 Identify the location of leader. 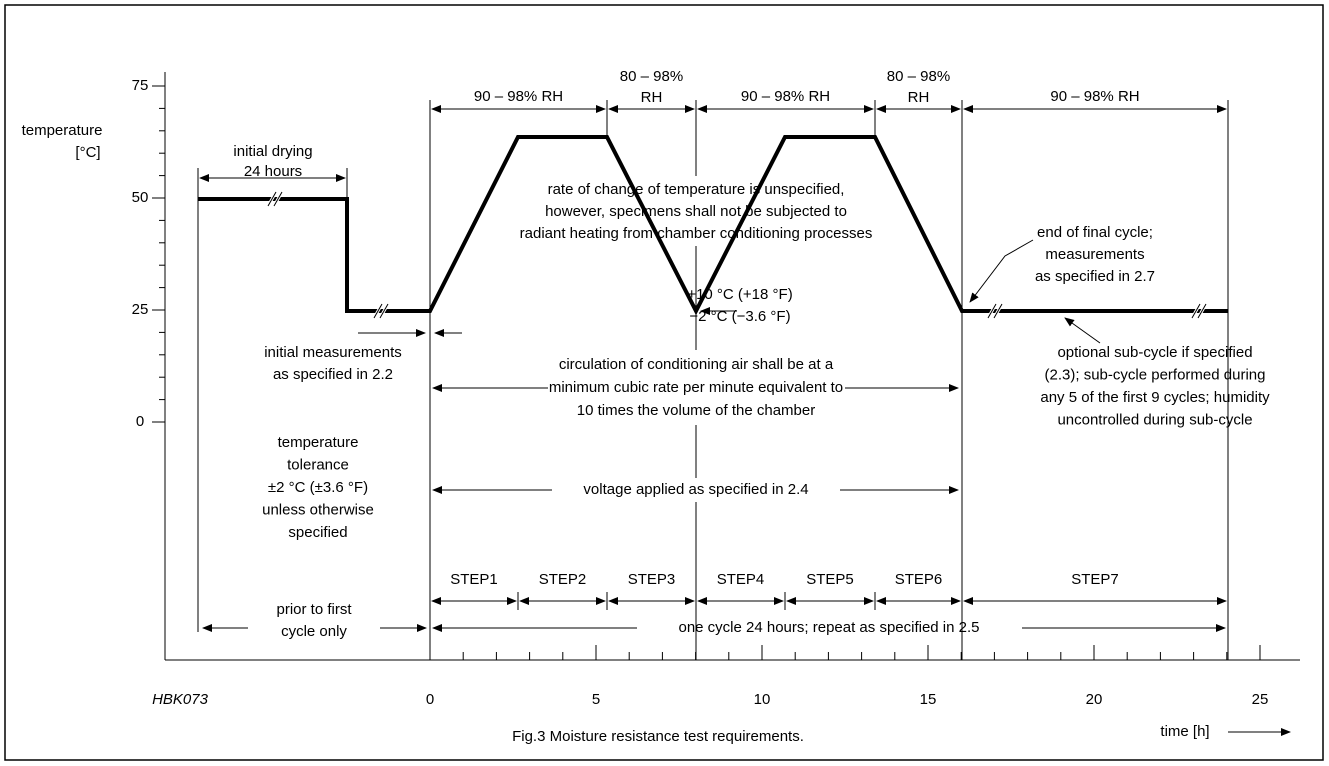
(1001, 271).